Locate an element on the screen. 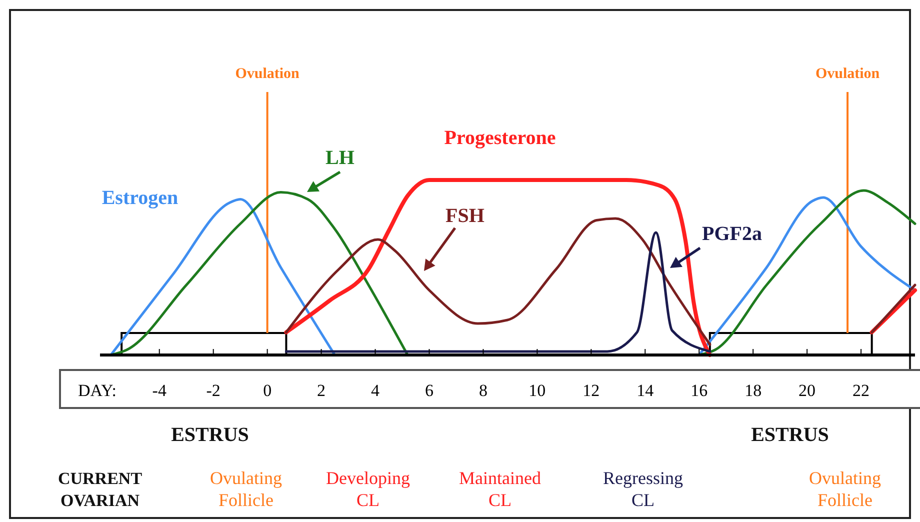 This screenshot has width=920, height=522. x-tick-label: 6 is located at coordinates (429, 390).